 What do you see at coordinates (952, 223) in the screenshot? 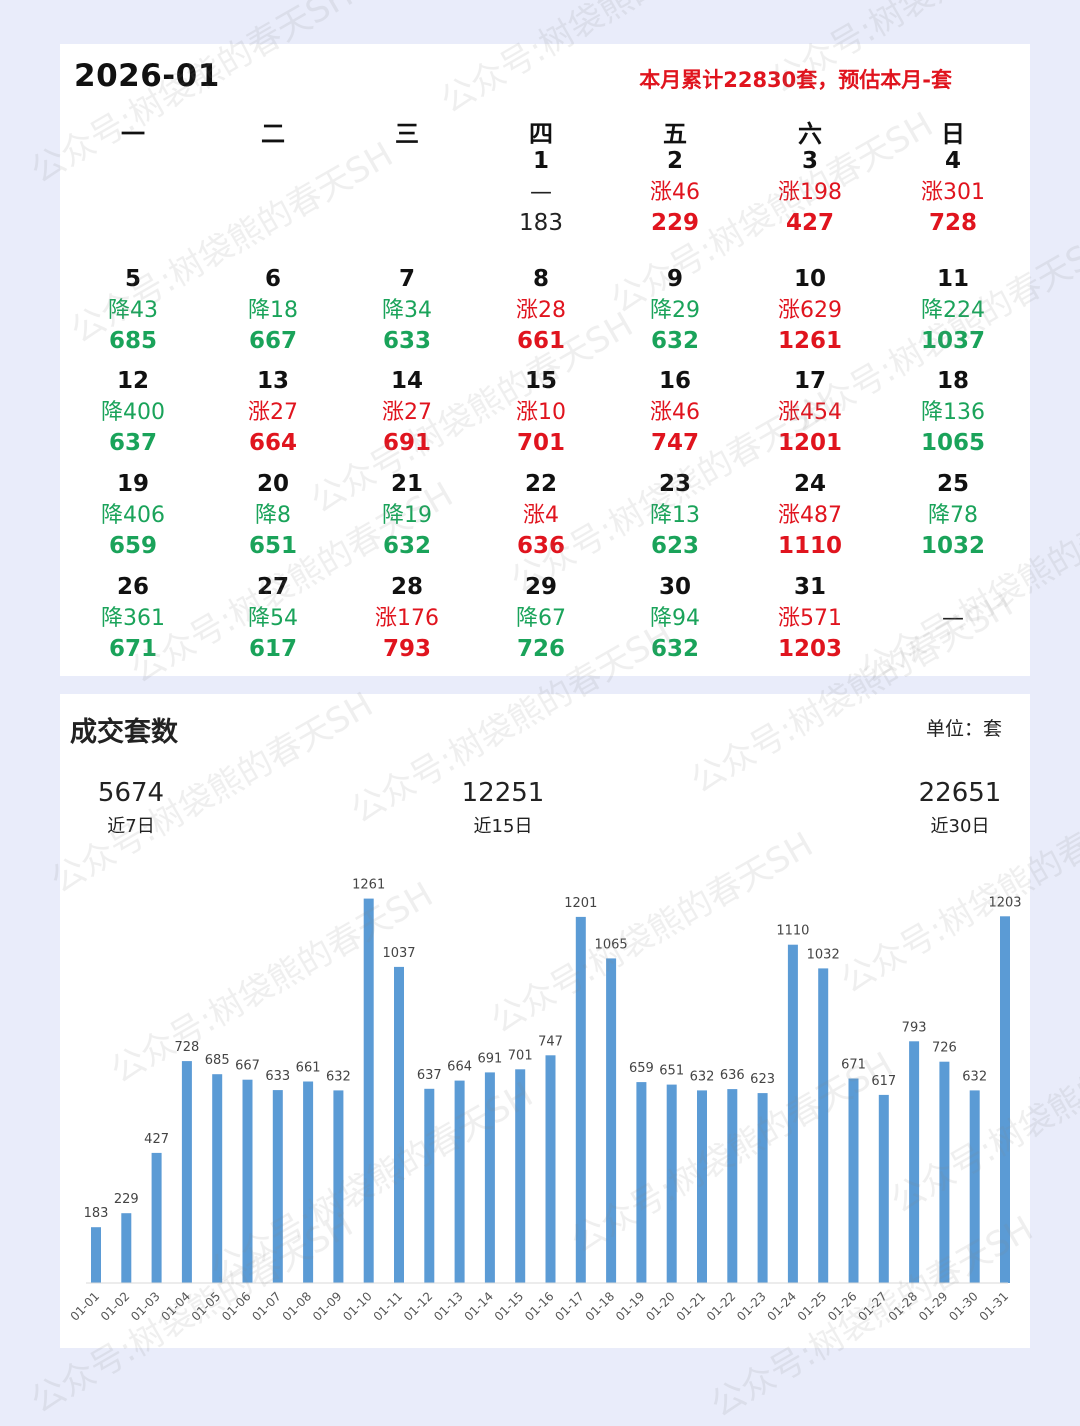
I see `day-value: 728` at bounding box center [952, 223].